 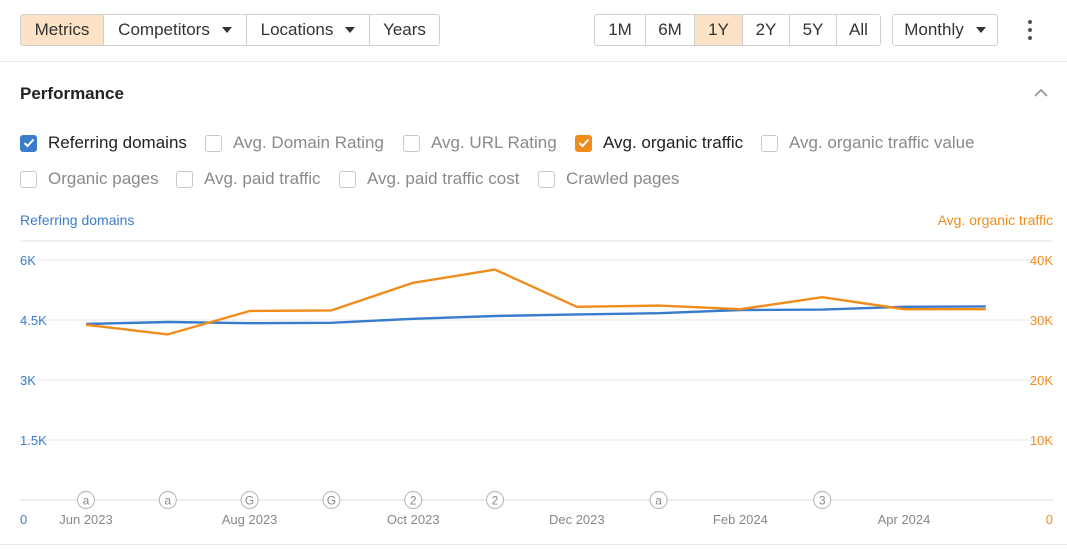 I want to click on x-tick-label: Feb 2024, so click(x=740, y=519).